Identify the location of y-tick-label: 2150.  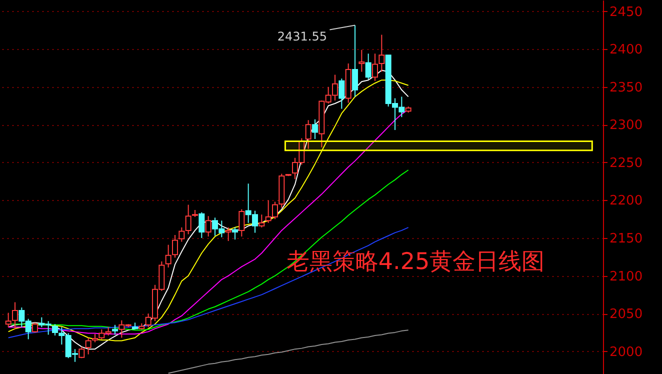
(626, 239).